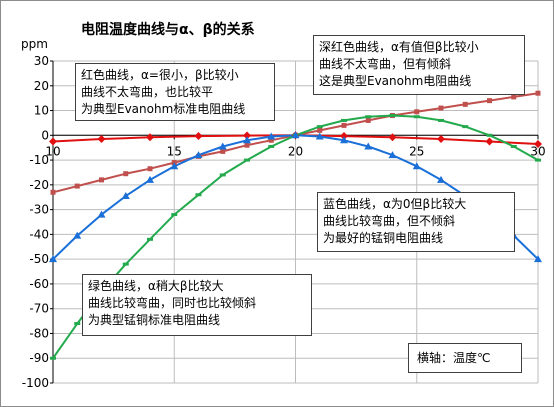 Image resolution: width=554 pixels, height=407 pixels. What do you see at coordinates (35, 383) in the screenshot?
I see `y-tick-label: -100` at bounding box center [35, 383].